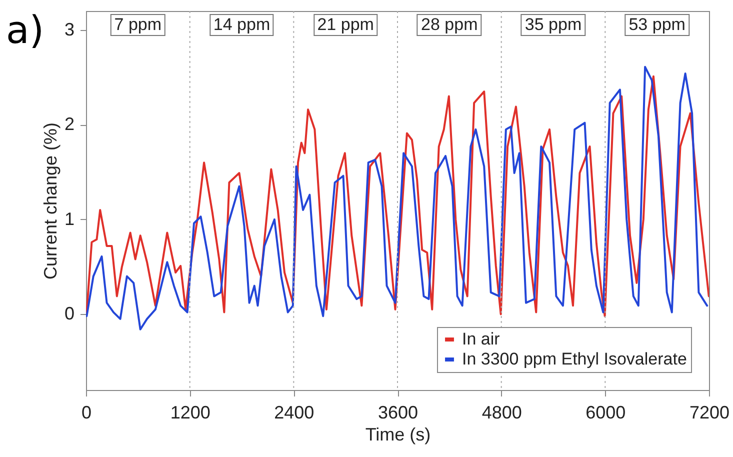  I want to click on x-tick-label: 7200, so click(709, 412).